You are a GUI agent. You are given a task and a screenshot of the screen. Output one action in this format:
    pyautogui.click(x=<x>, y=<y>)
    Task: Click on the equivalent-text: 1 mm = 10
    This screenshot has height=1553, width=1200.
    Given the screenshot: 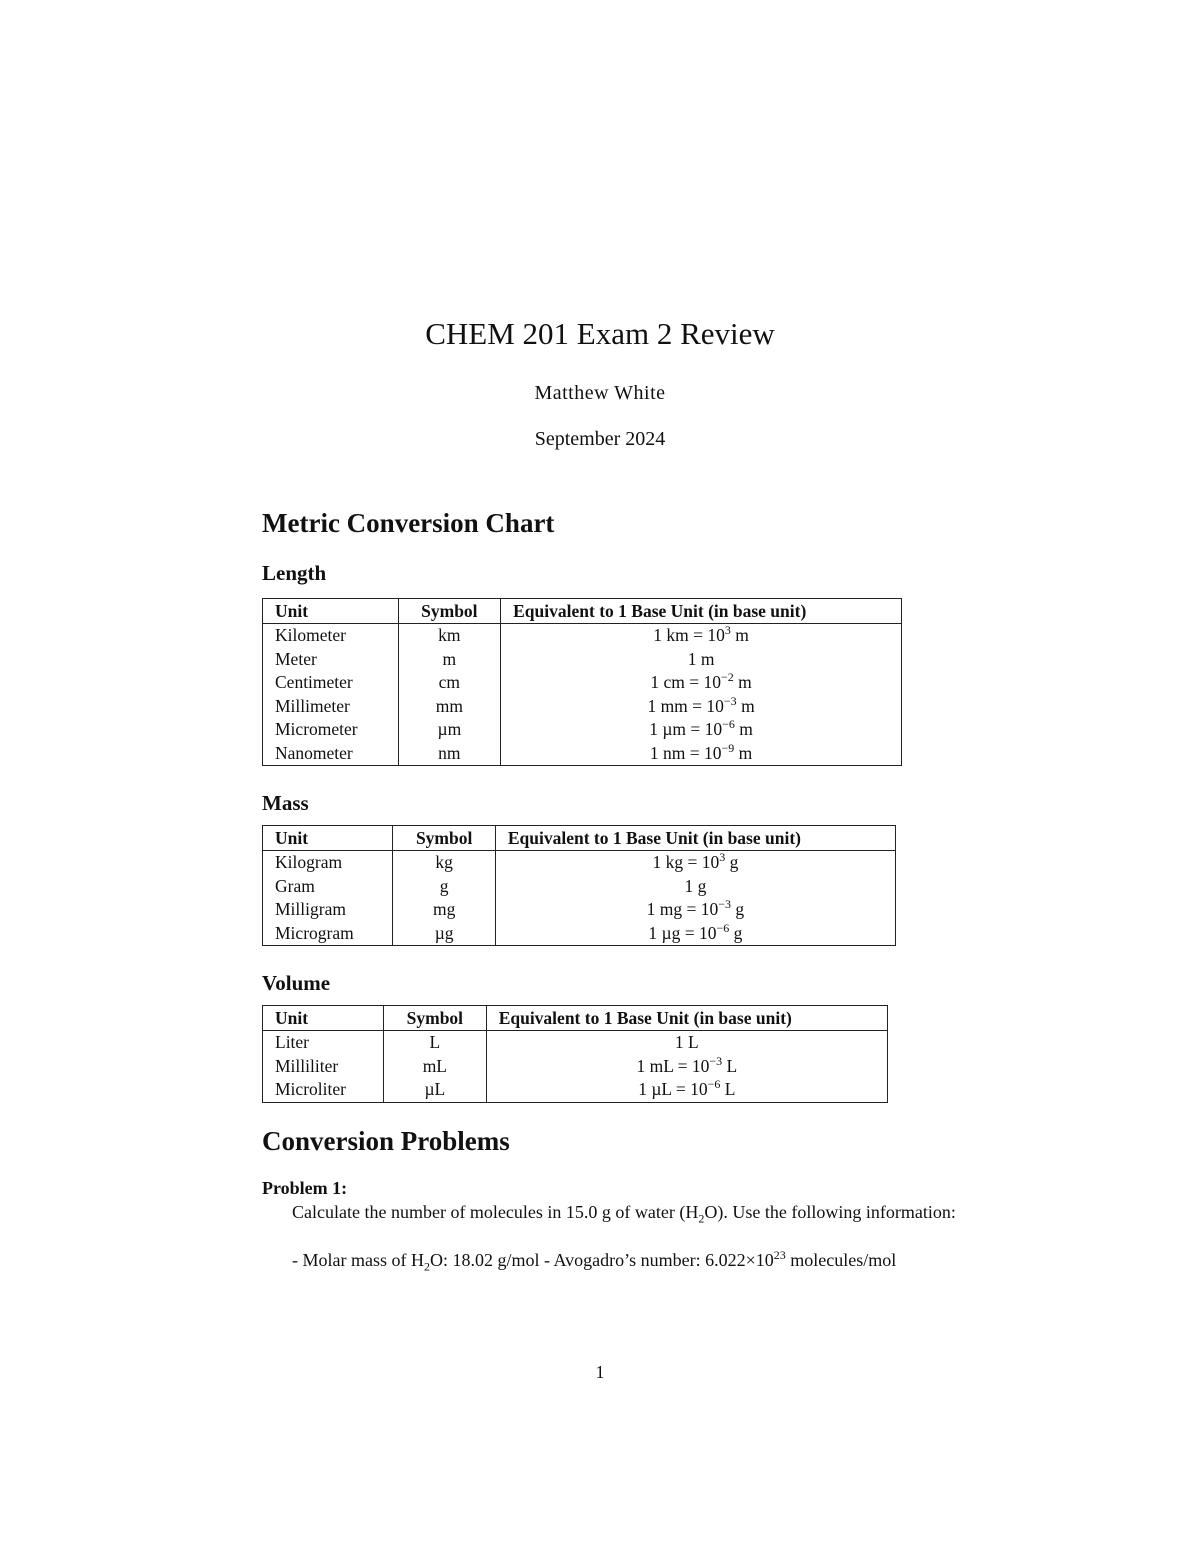 What is the action you would take?
    pyautogui.click(x=685, y=705)
    